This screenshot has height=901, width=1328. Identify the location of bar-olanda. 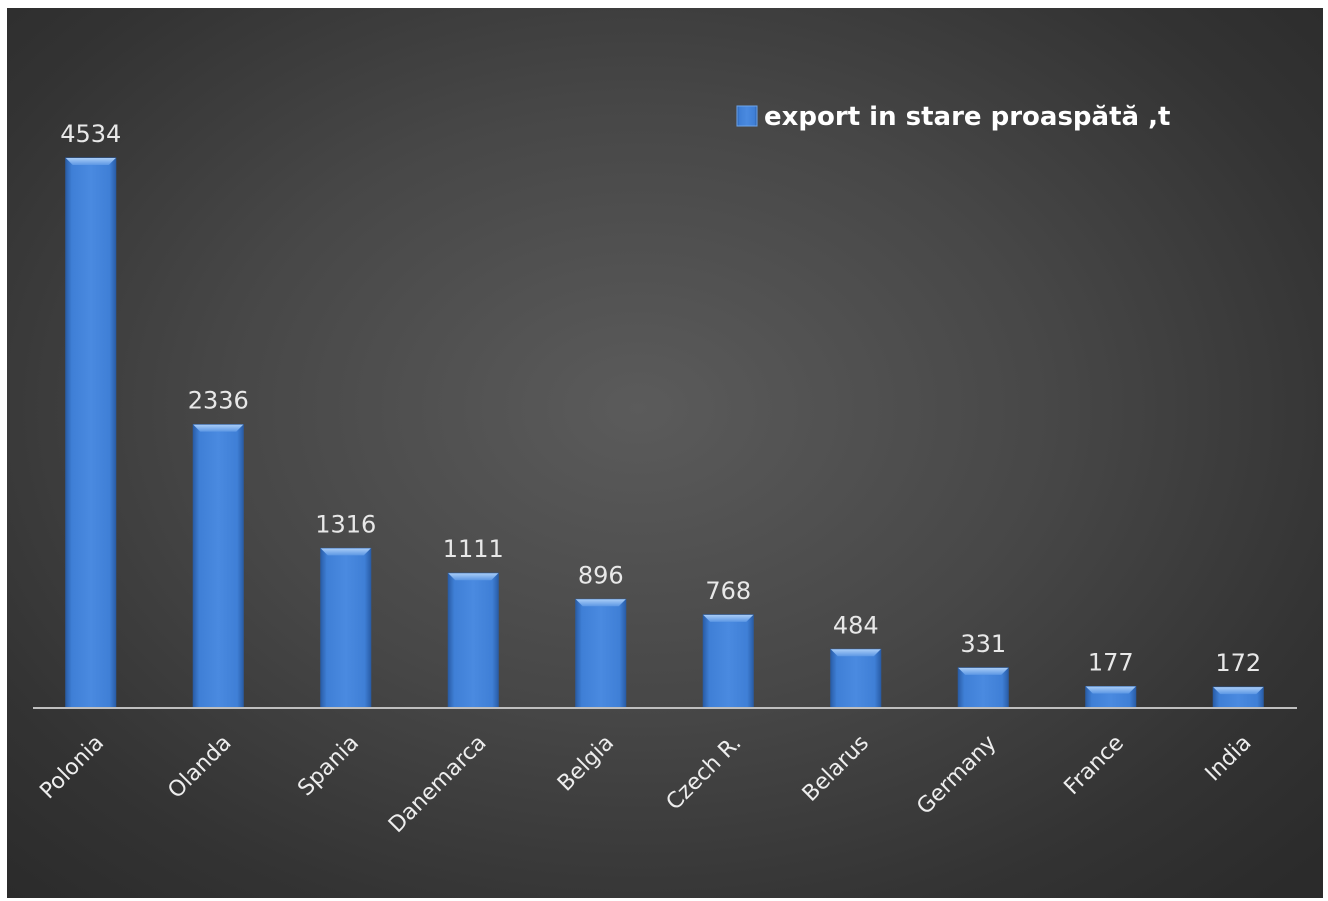
(218, 566).